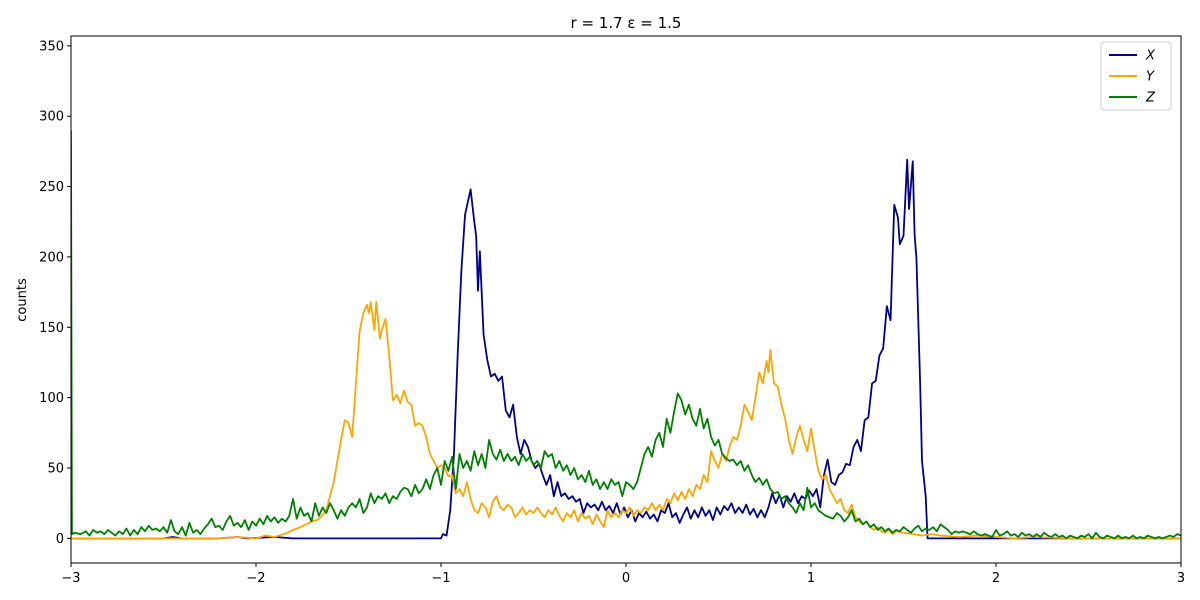 The image size is (1200, 600). Describe the element at coordinates (1150, 98) in the screenshot. I see `legend-label-z: Z` at that location.